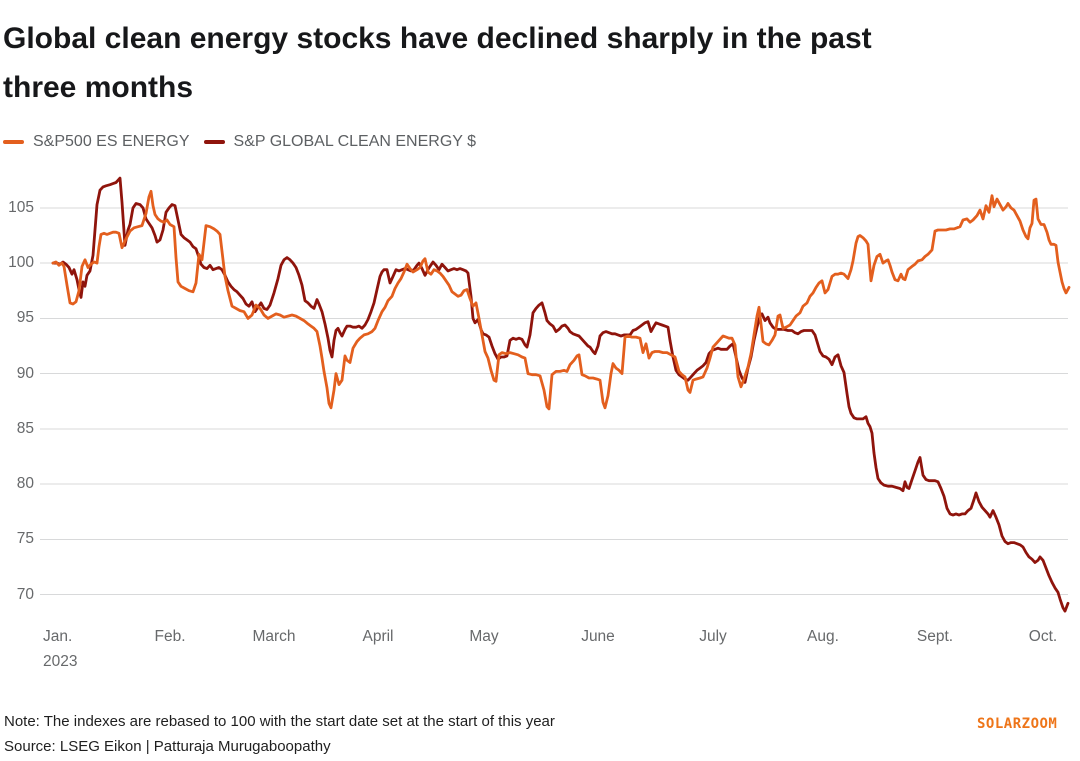 This screenshot has height=761, width=1080. What do you see at coordinates (170, 636) in the screenshot?
I see `x-tick-label: Feb.` at bounding box center [170, 636].